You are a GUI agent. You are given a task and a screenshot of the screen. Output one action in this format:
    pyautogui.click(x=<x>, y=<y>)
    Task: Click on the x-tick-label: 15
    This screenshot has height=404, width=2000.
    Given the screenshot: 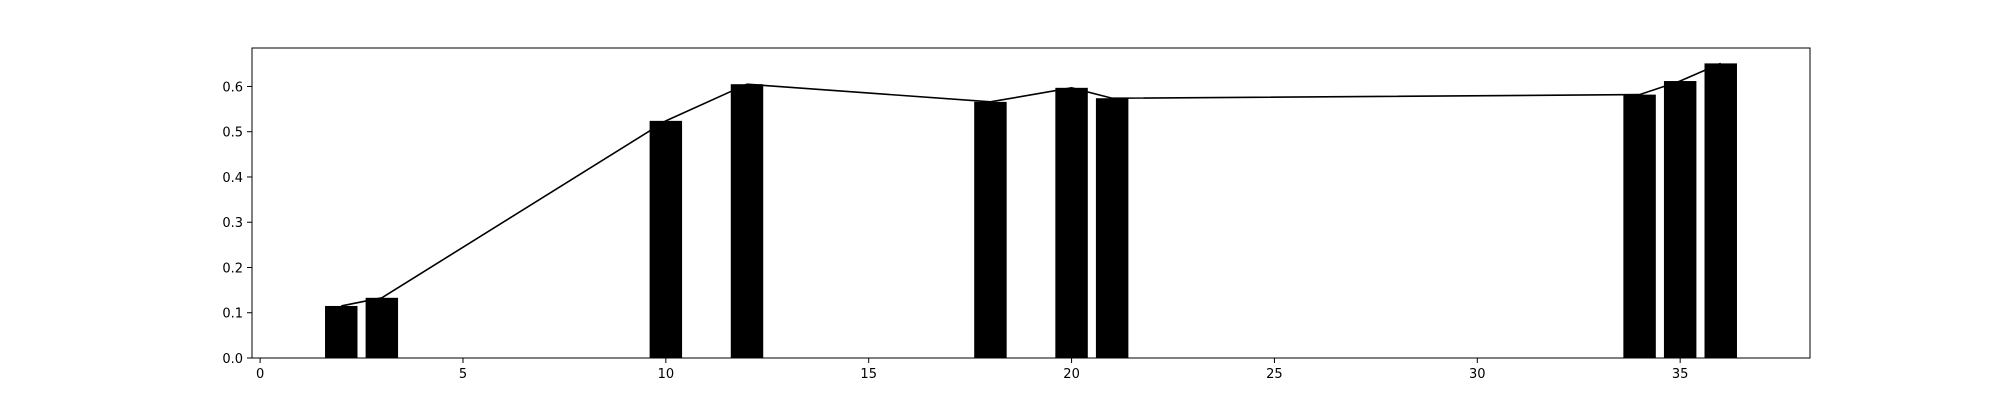 What is the action you would take?
    pyautogui.click(x=868, y=374)
    